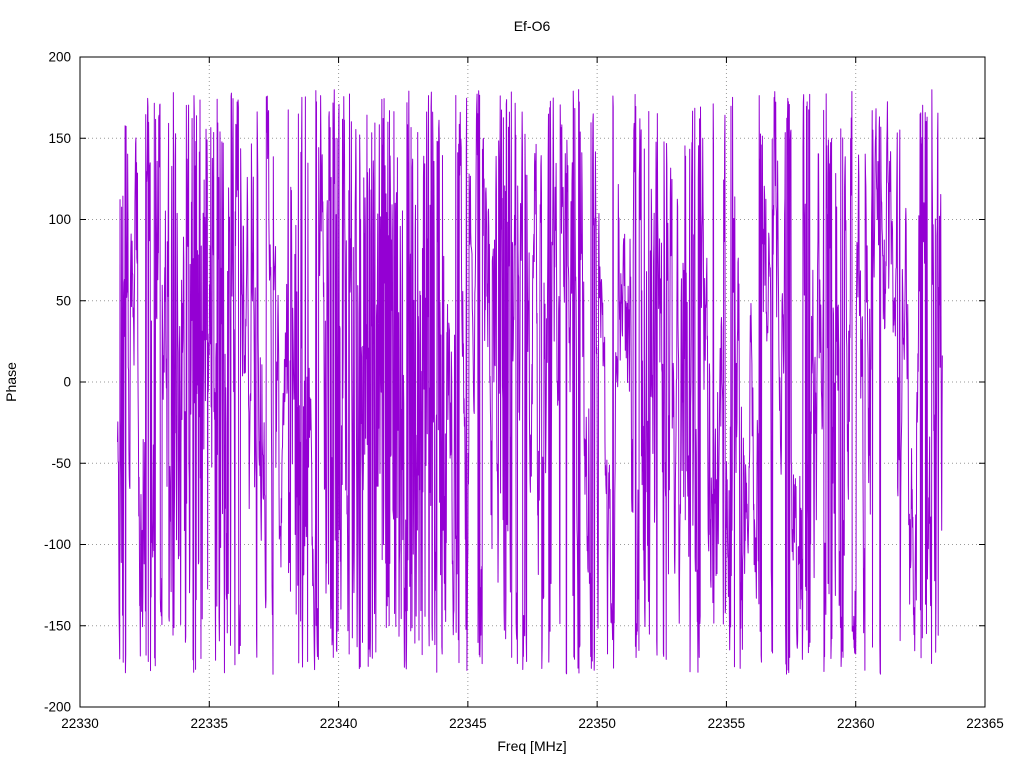  Describe the element at coordinates (210, 723) in the screenshot. I see `x-tick-label: 22335` at that location.